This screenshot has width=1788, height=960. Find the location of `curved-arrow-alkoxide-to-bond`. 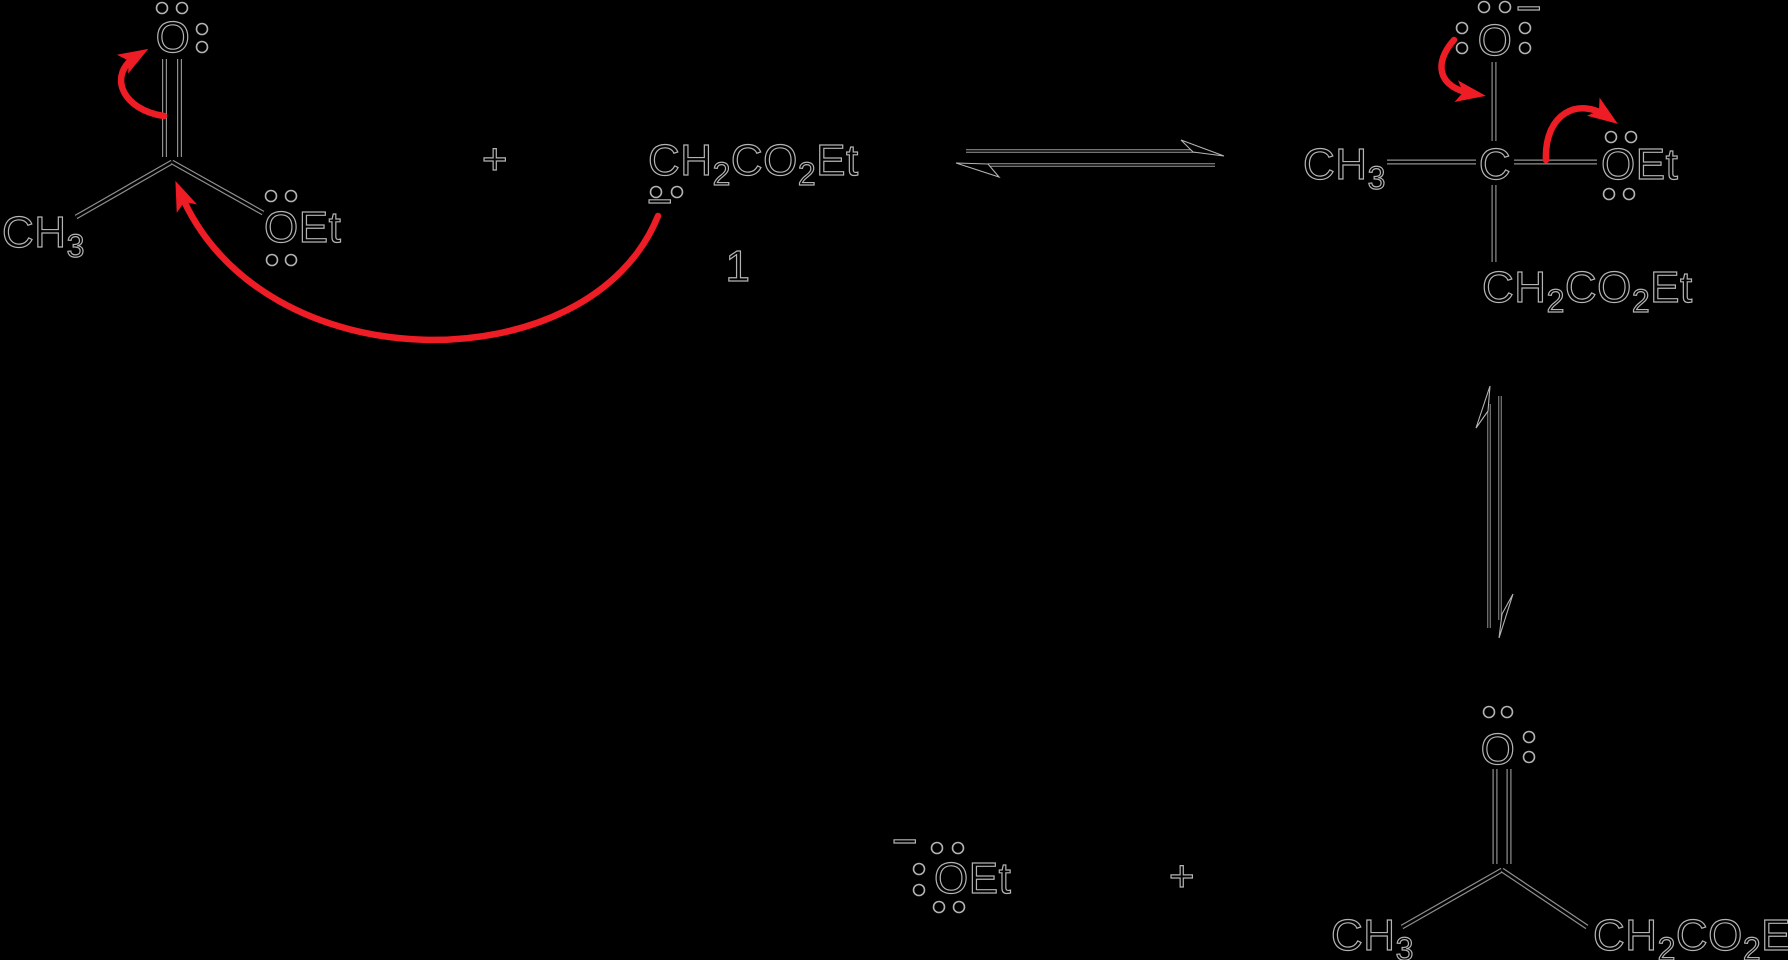

curved-arrow-alkoxide-to-bond is located at coordinates (1462, 69).